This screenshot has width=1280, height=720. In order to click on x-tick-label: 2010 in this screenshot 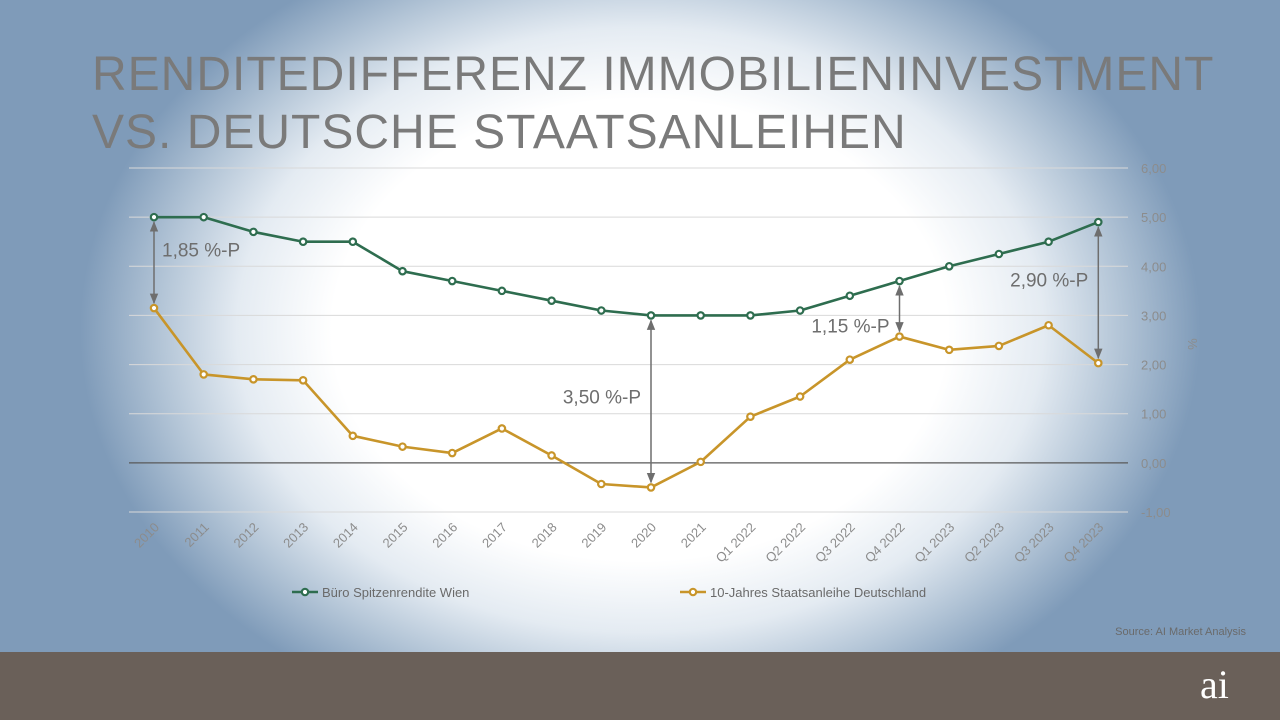, I will do `click(146, 535)`.